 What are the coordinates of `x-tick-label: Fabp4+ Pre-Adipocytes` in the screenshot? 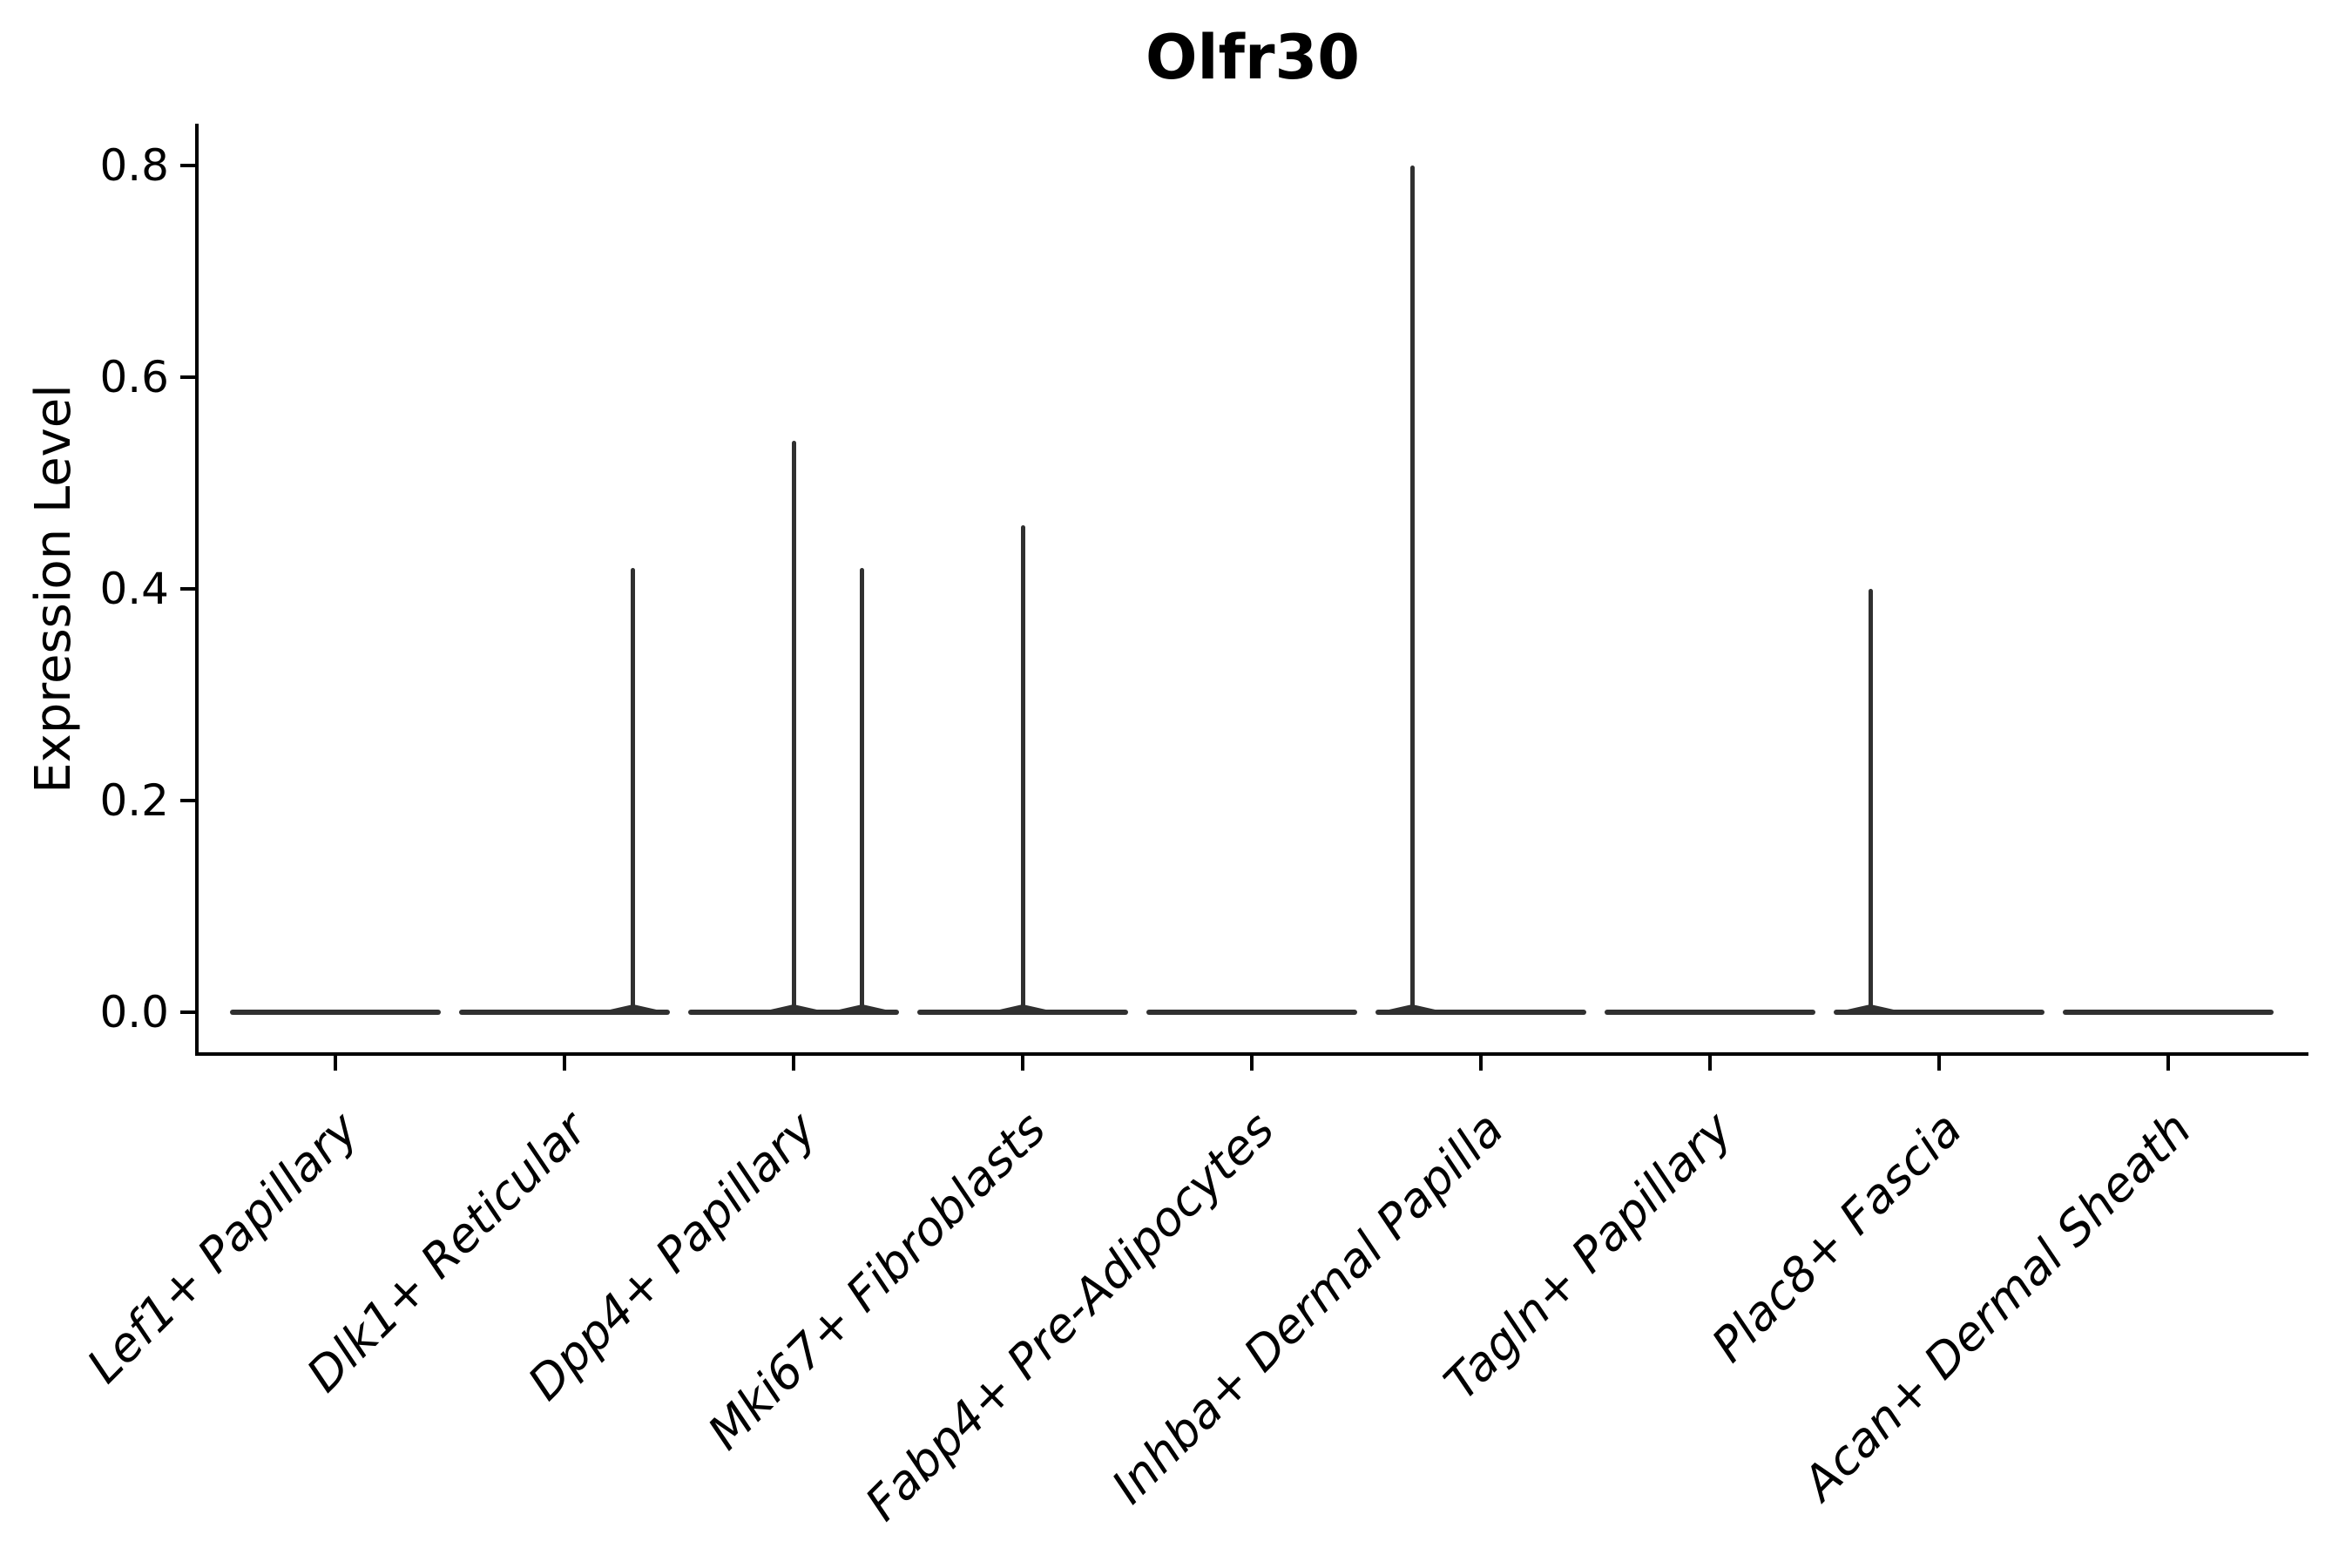 It's located at (1070, 1316).